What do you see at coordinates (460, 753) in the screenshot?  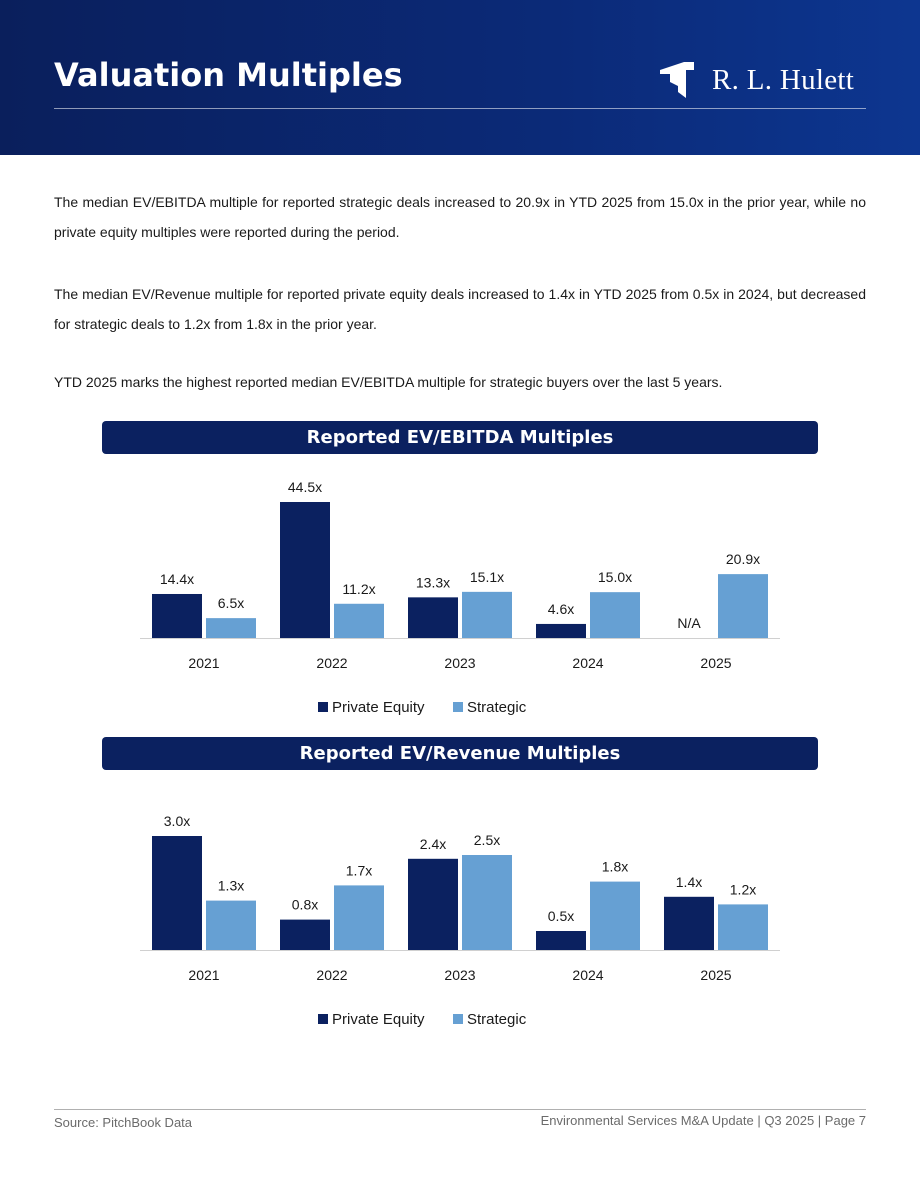 I see `chart-title-revenue: Reported EV/Revenue Multiples` at bounding box center [460, 753].